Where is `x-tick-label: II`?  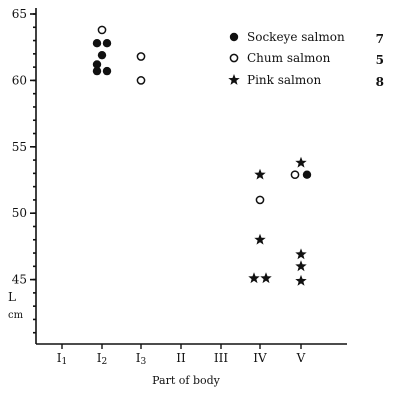
x-tick-label: II is located at coordinates (181, 358).